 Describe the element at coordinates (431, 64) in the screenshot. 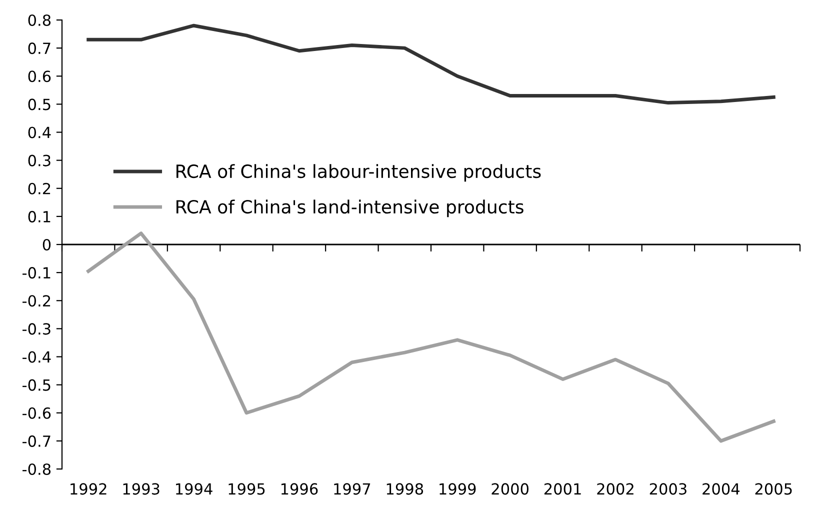

I see `line-series` at that location.